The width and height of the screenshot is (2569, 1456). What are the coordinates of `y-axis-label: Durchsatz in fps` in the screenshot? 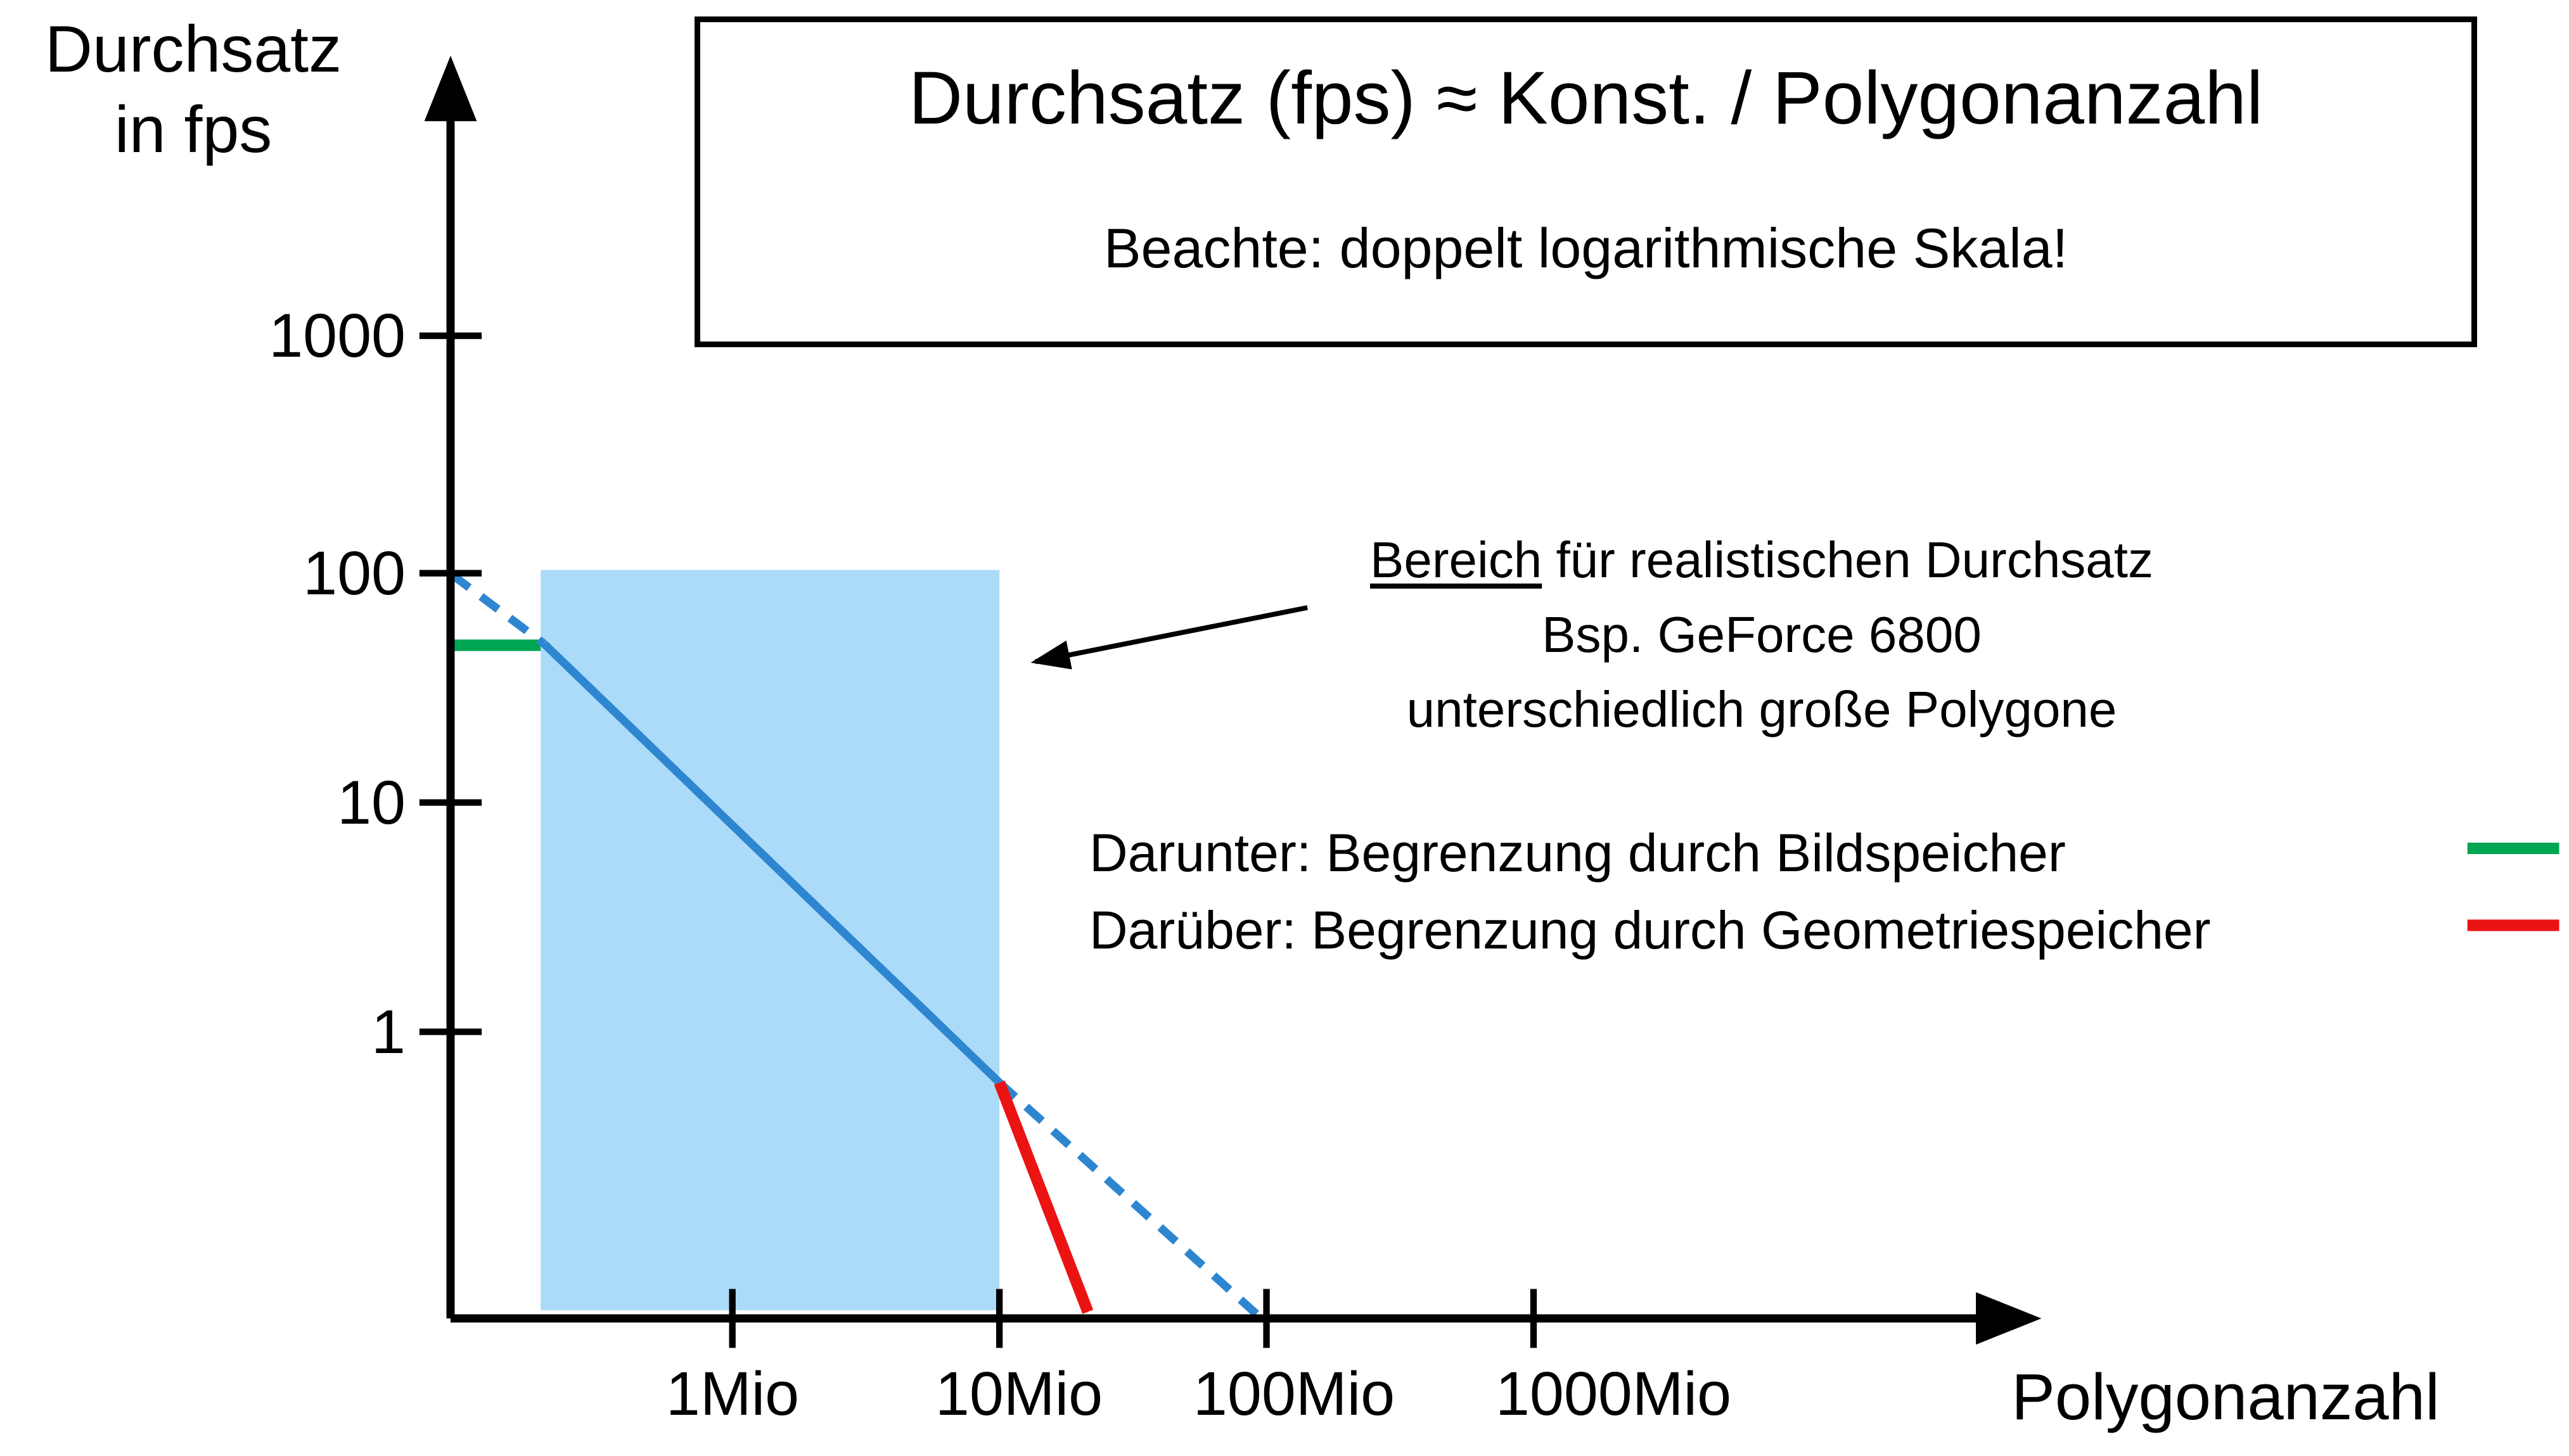 It's located at (193, 90).